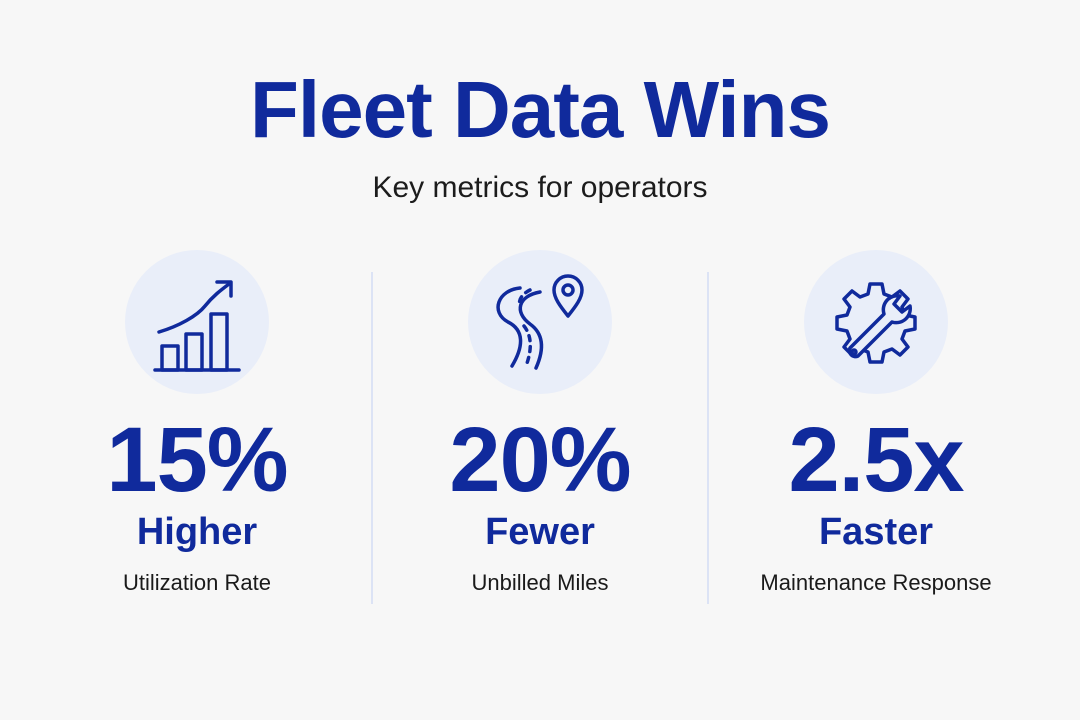 This screenshot has height=720, width=1080. What do you see at coordinates (876, 582) in the screenshot?
I see `metric-label: Maintenance Response` at bounding box center [876, 582].